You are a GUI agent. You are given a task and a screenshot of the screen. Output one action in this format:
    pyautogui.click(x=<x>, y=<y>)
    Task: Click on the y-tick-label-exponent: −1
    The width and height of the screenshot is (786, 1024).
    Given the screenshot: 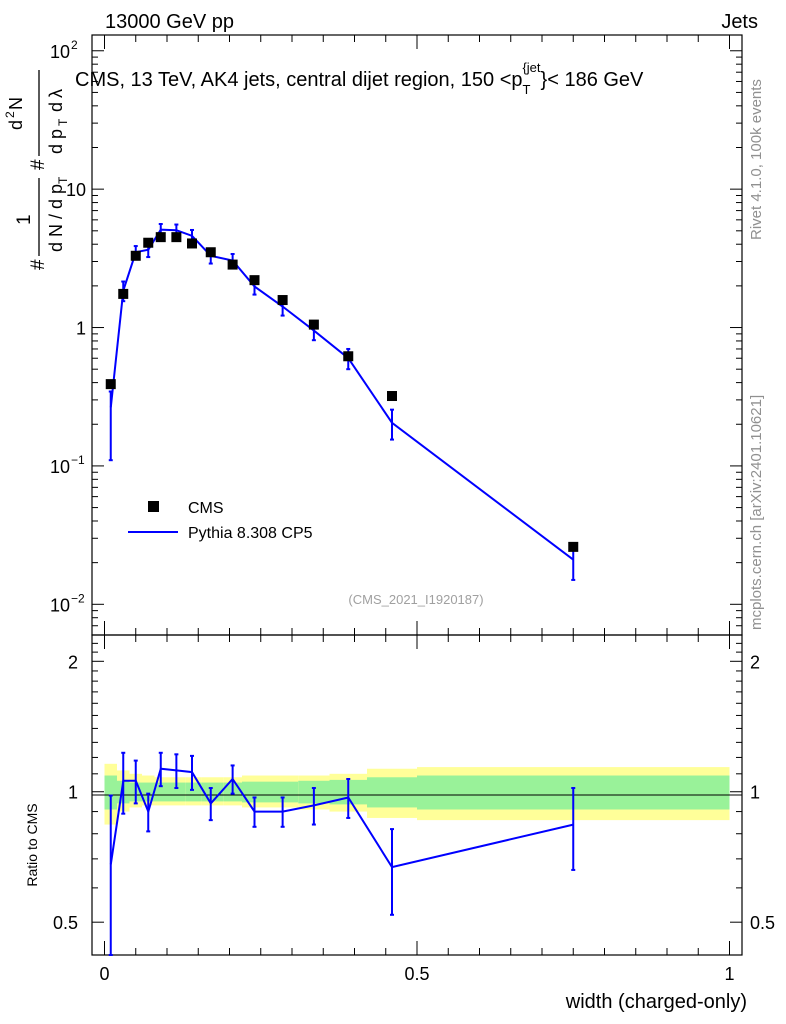 What is the action you would take?
    pyautogui.click(x=78, y=460)
    